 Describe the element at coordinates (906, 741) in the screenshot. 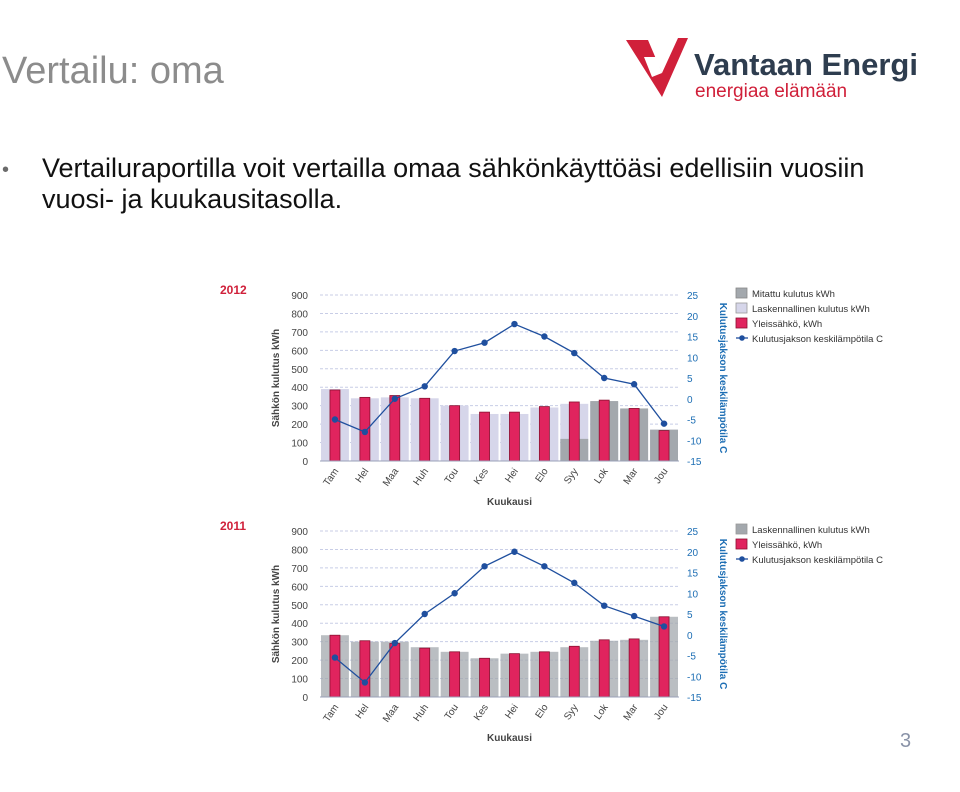

I see `page-number: 3` at that location.